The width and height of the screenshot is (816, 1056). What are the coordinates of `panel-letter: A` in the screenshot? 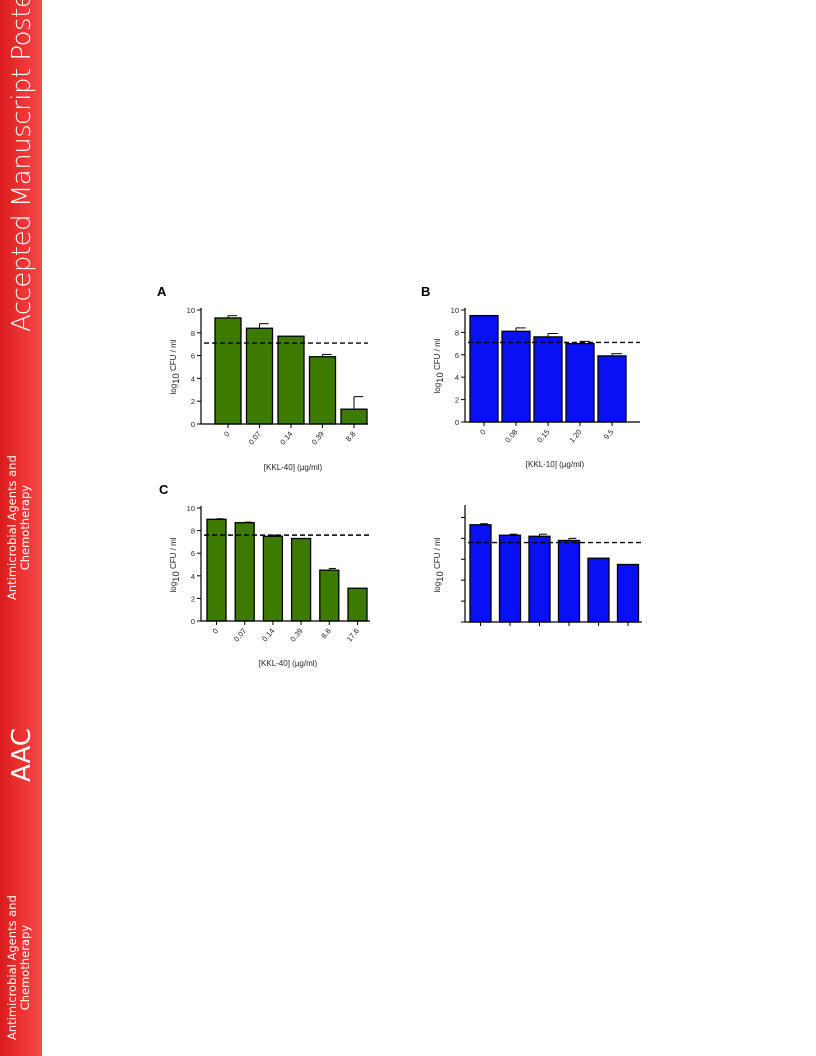 It's located at (162, 291).